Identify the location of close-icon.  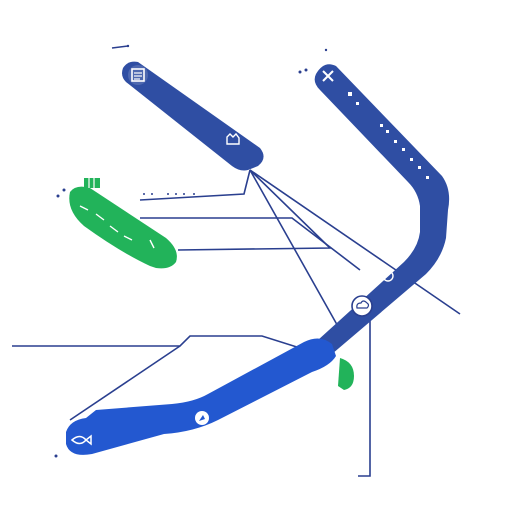
(328, 76).